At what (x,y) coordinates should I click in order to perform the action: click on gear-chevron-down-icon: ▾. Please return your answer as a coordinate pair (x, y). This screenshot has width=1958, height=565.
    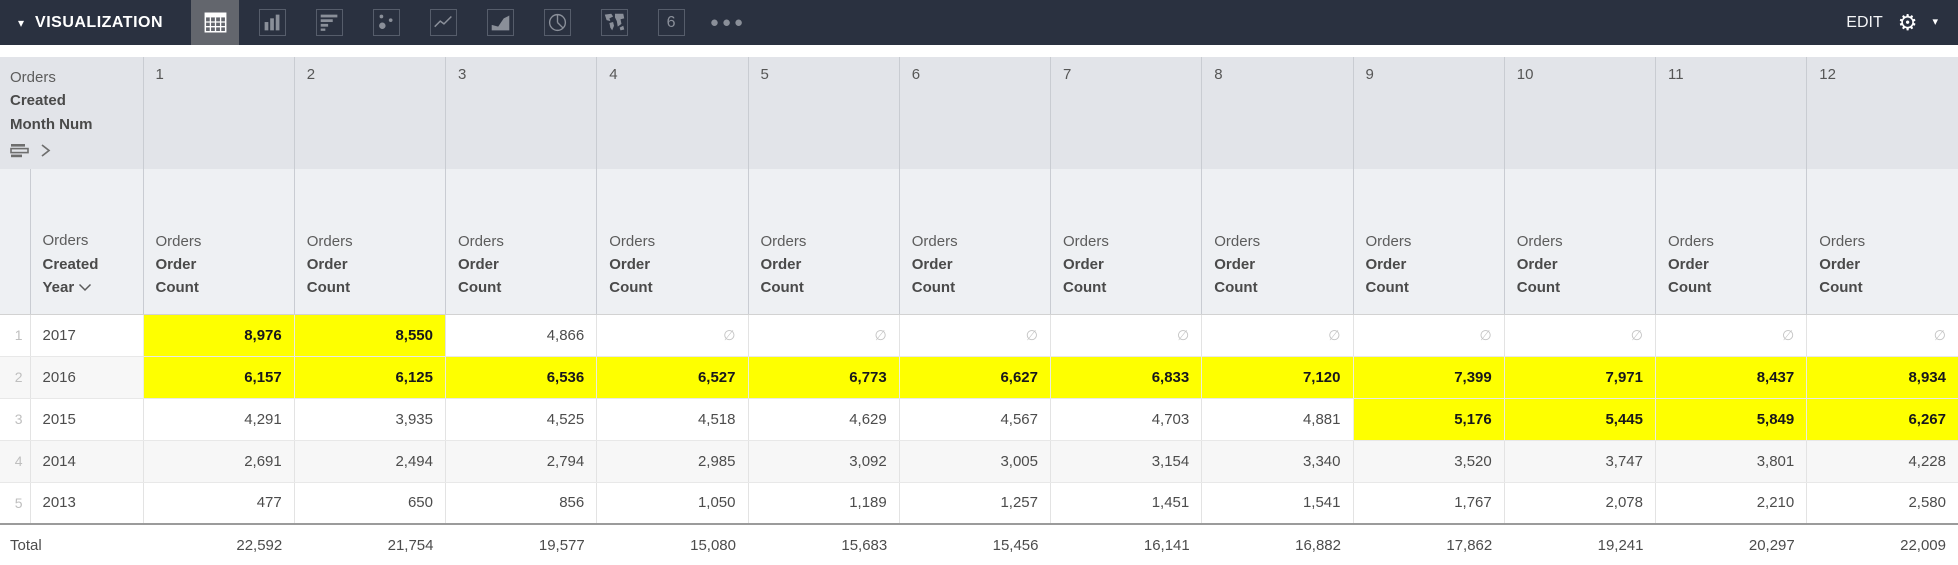
    Looking at the image, I should click on (1935, 22).